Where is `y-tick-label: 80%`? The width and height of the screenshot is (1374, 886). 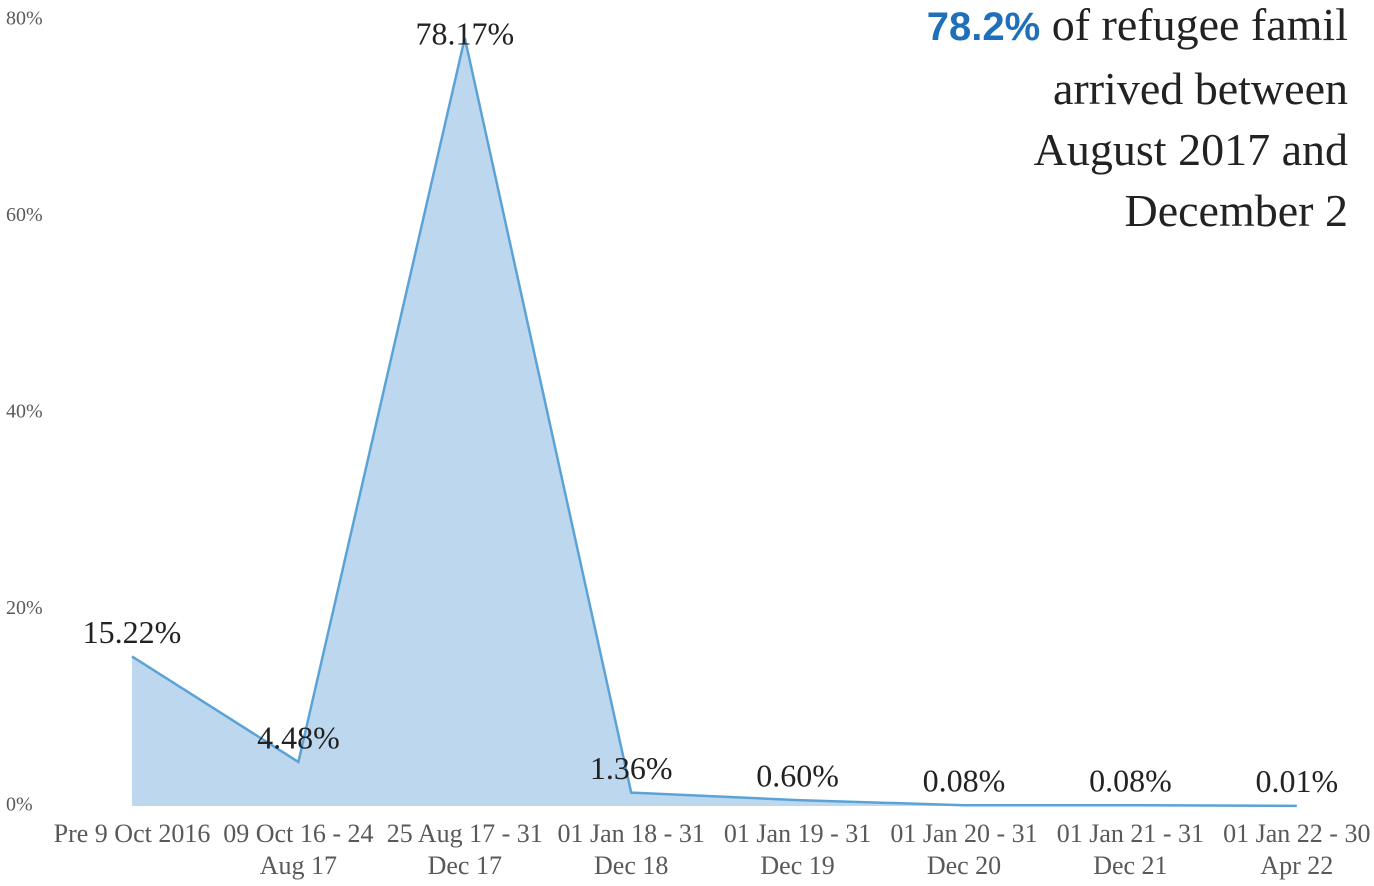 y-tick-label: 80% is located at coordinates (24, 19).